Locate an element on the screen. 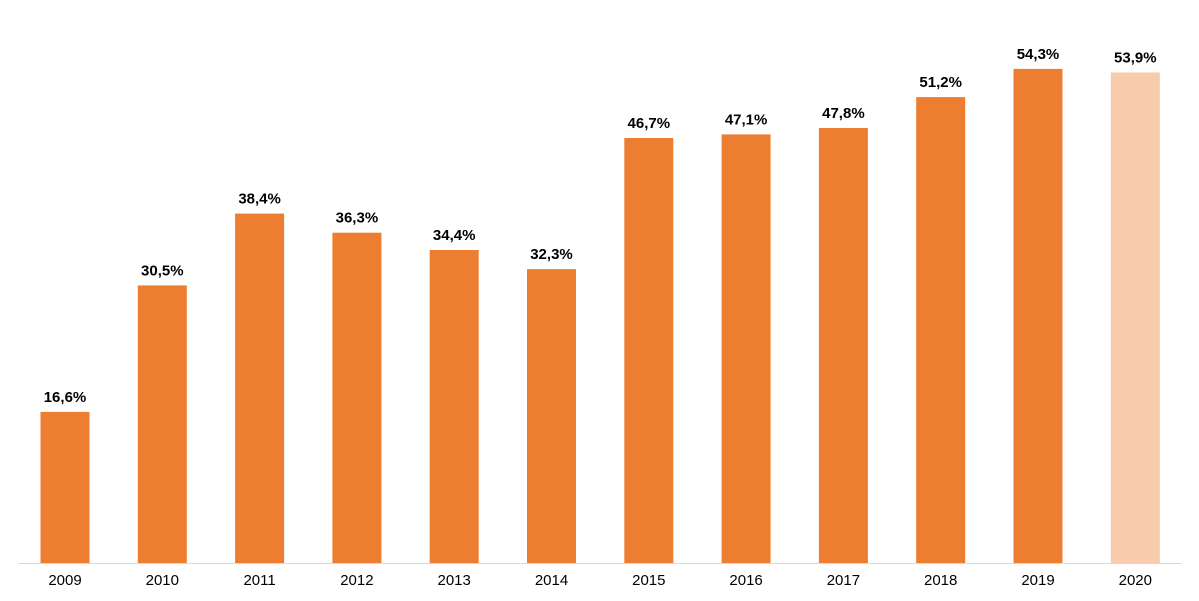 Image resolution: width=1199 pixels, height=601 pixels. value-label-2020: 53,9% is located at coordinates (1135, 58).